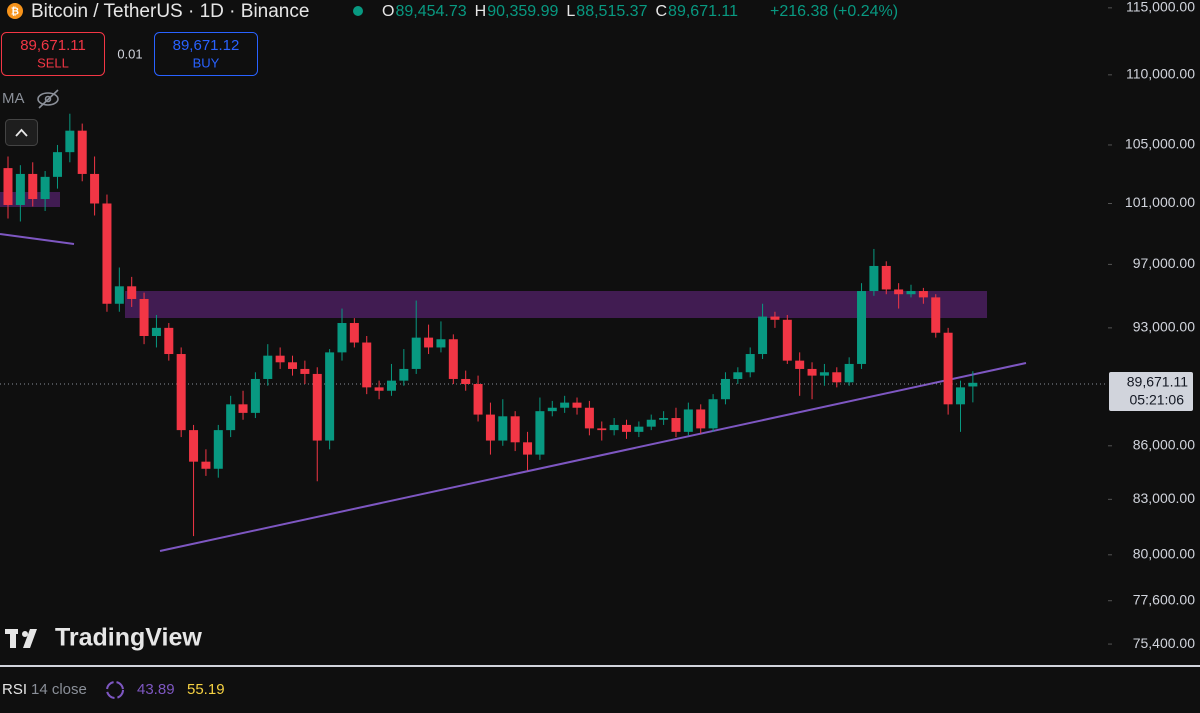 The width and height of the screenshot is (1200, 713). What do you see at coordinates (53, 54) in the screenshot?
I see `sell-button` at bounding box center [53, 54].